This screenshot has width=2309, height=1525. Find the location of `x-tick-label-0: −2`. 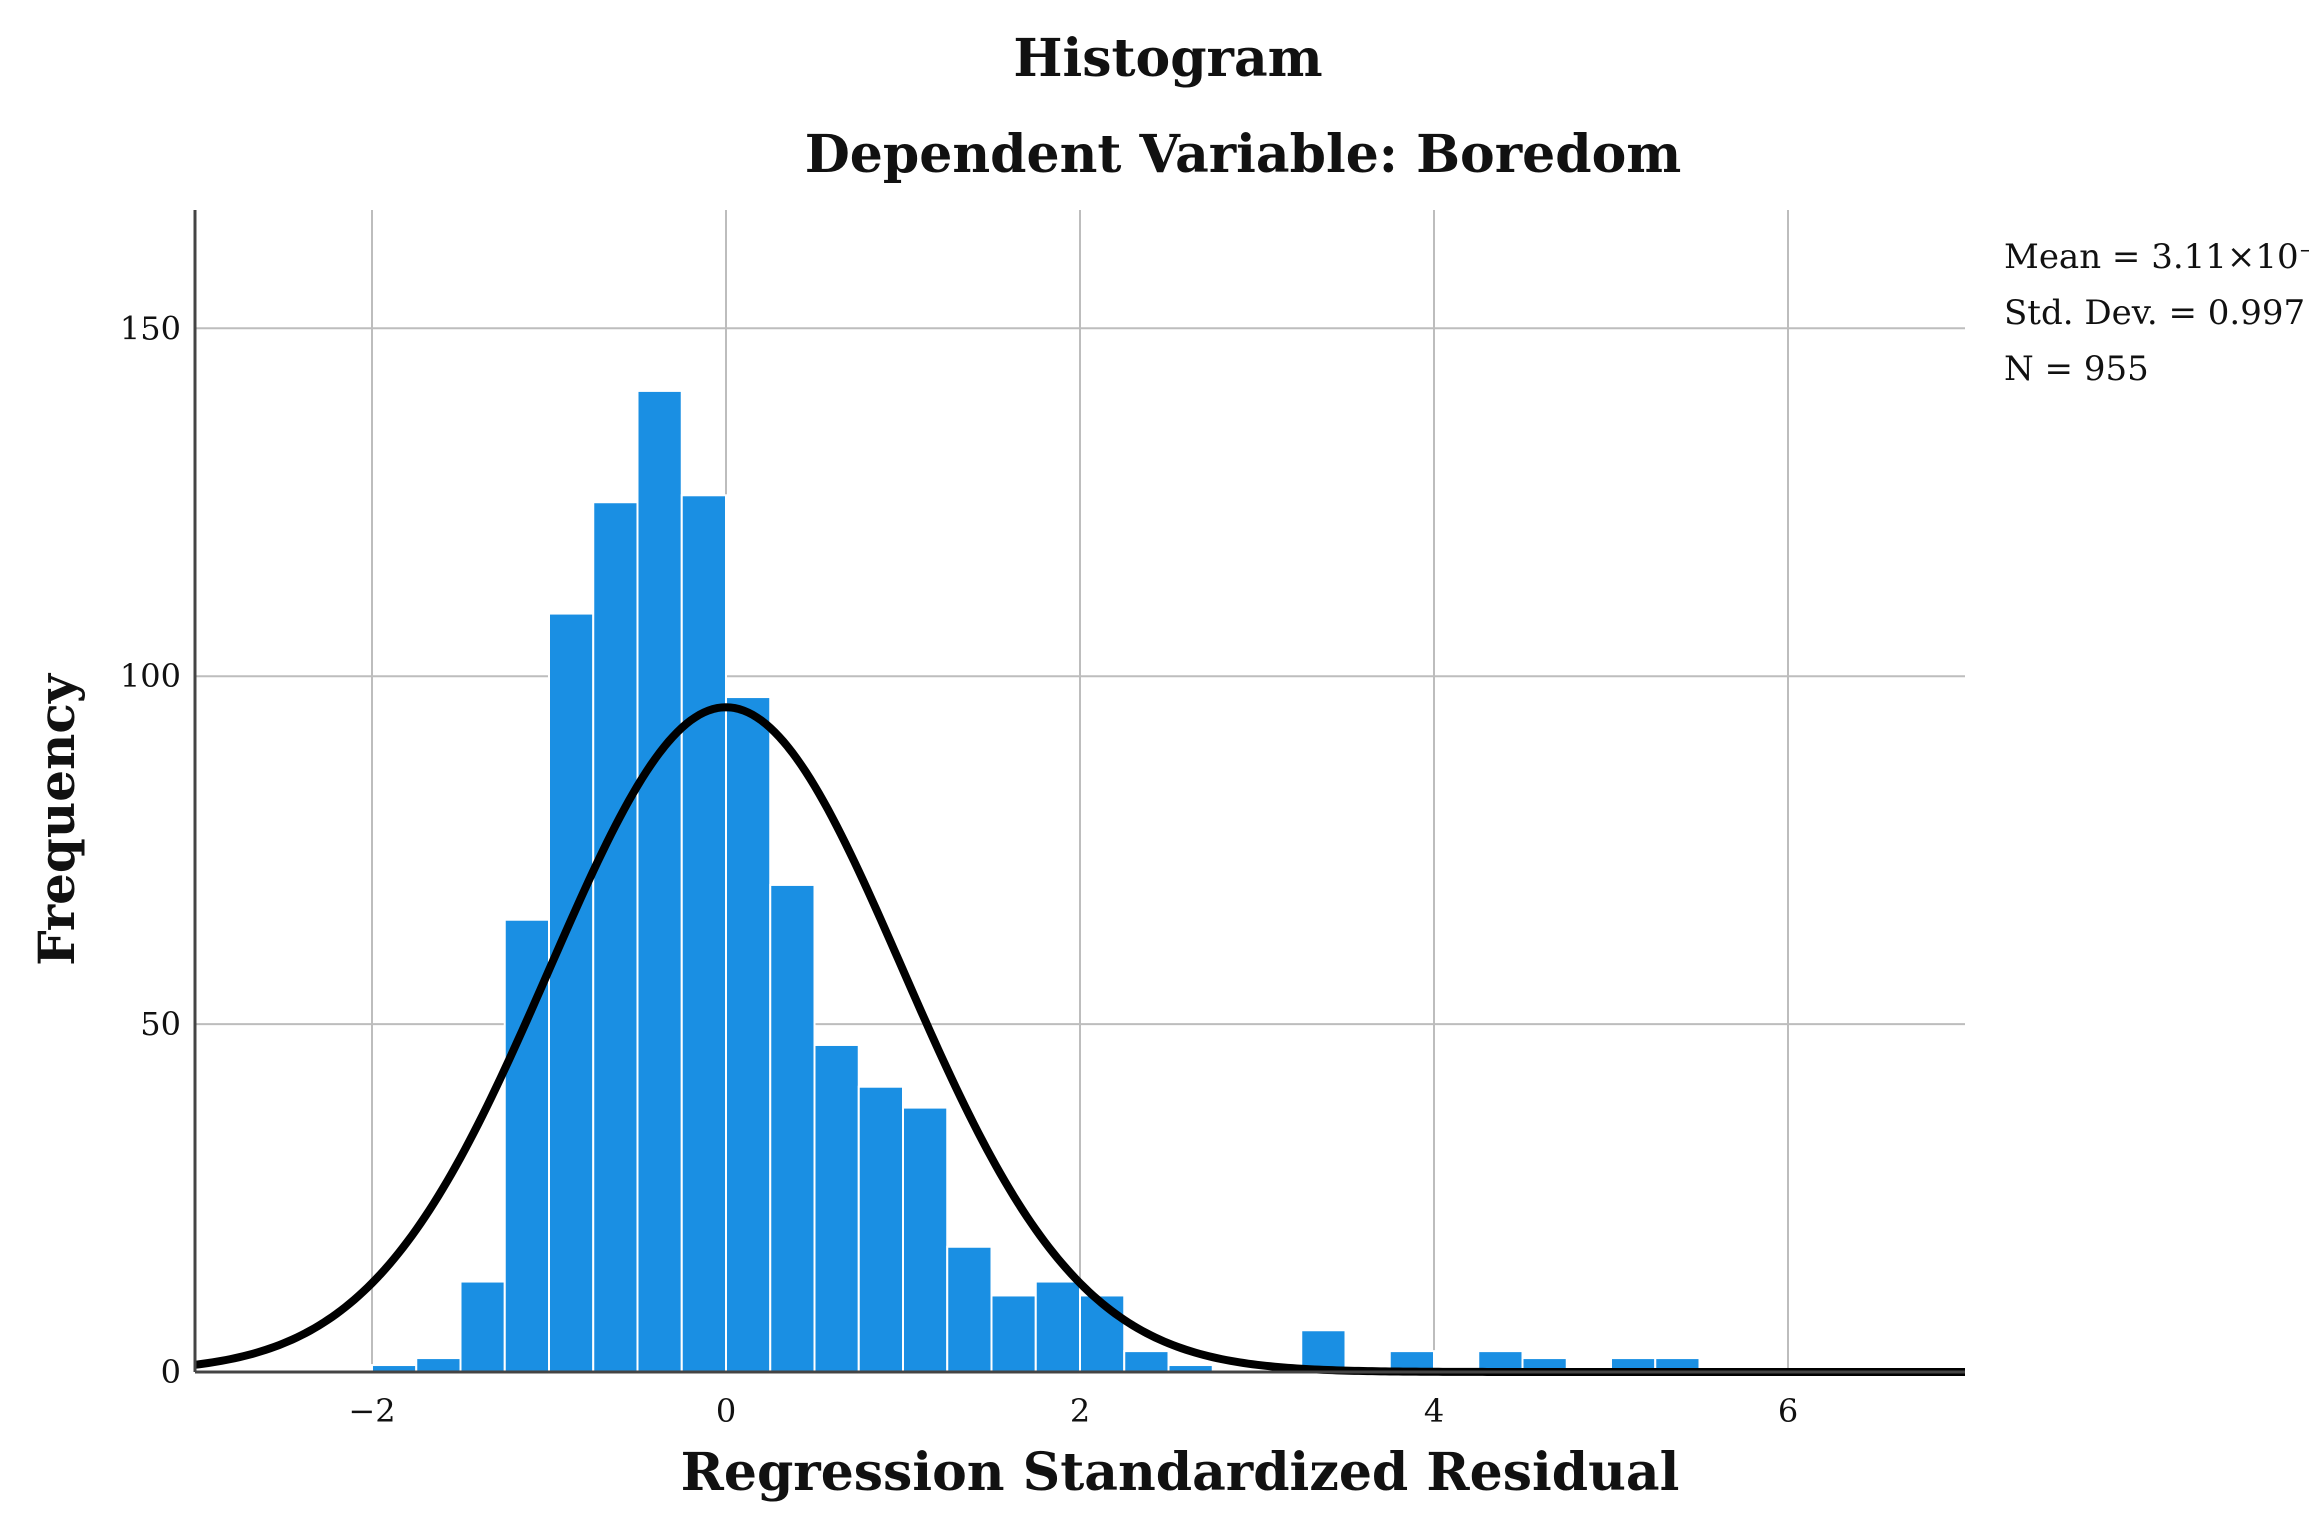

x-tick-label-0: −2 is located at coordinates (371, 1411).